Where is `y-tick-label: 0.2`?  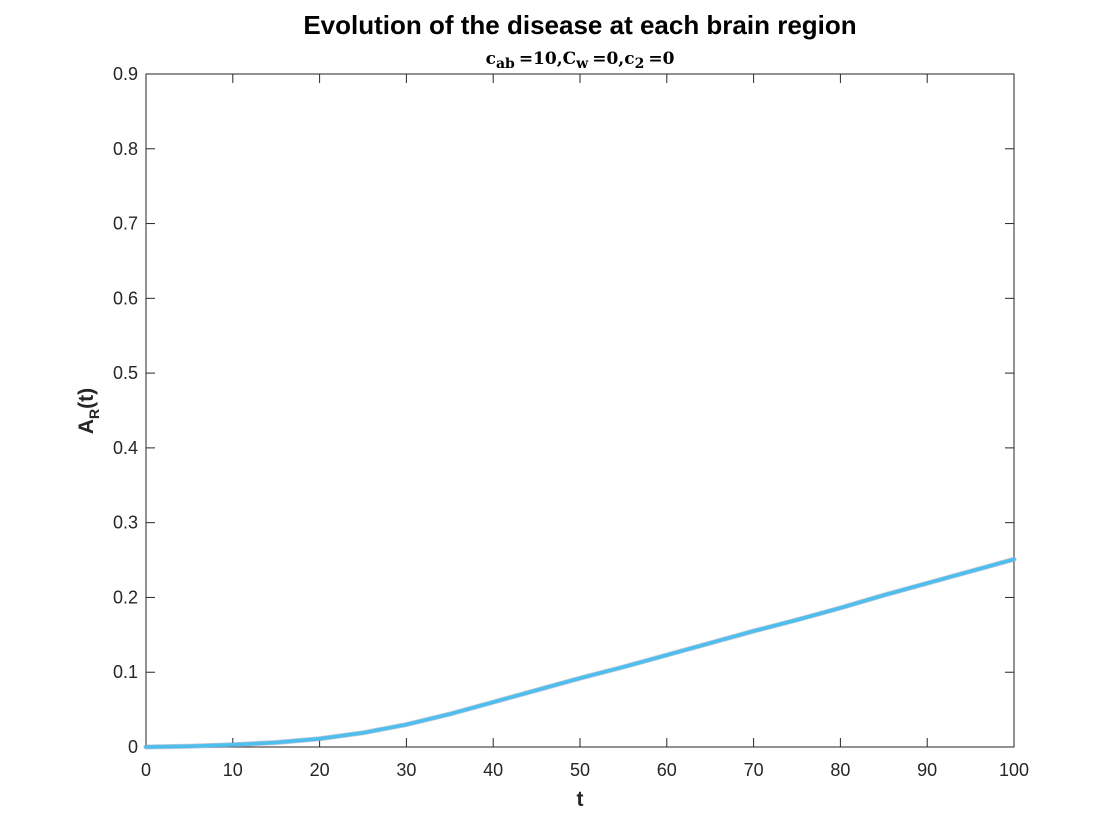
y-tick-label: 0.2 is located at coordinates (125, 597).